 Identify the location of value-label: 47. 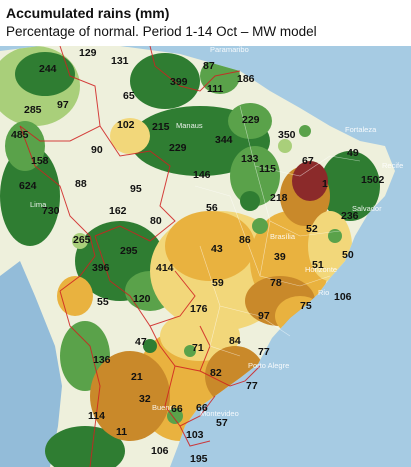
(141, 342).